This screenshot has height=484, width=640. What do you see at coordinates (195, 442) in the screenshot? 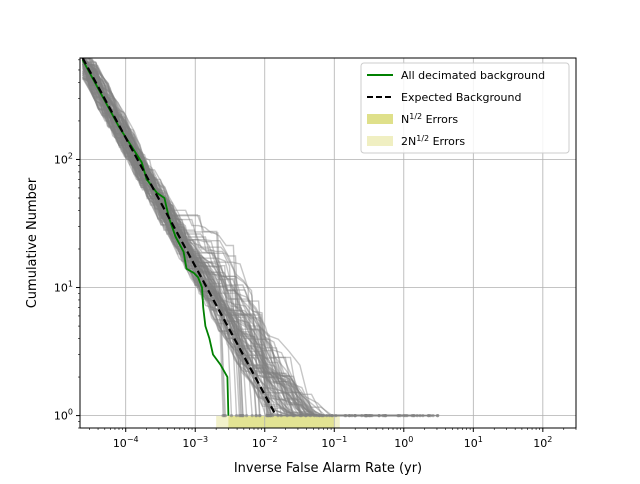
I see `x-tick-label: 10⁻³` at bounding box center [195, 442].